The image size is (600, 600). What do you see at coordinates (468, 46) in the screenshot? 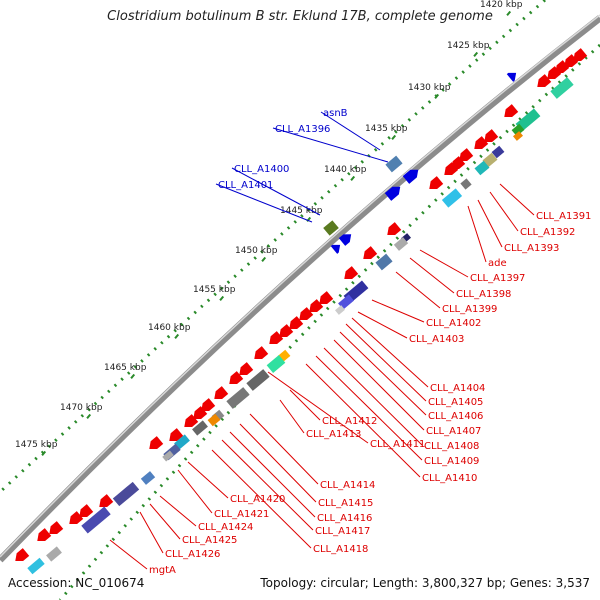
I see `kbp-tick-label: 1425 kbp` at bounding box center [468, 46].